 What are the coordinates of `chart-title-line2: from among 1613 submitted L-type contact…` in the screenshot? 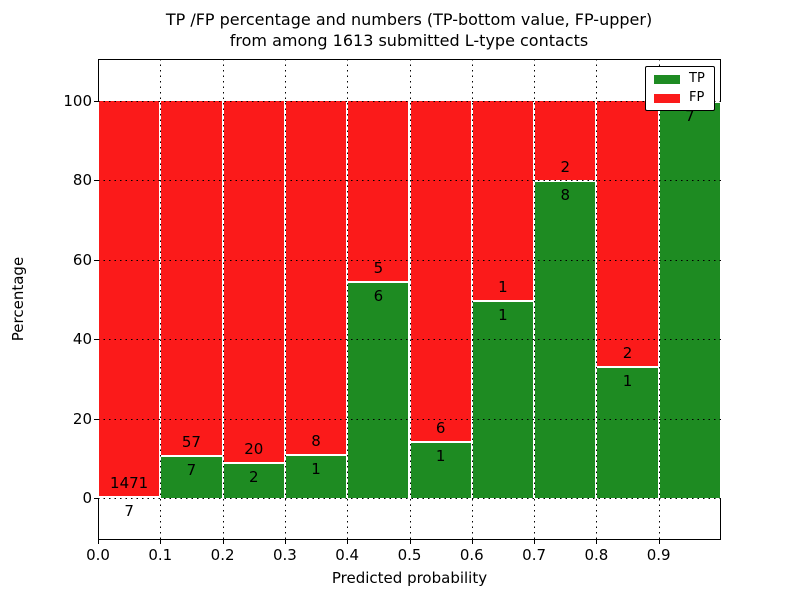 It's located at (409, 40).